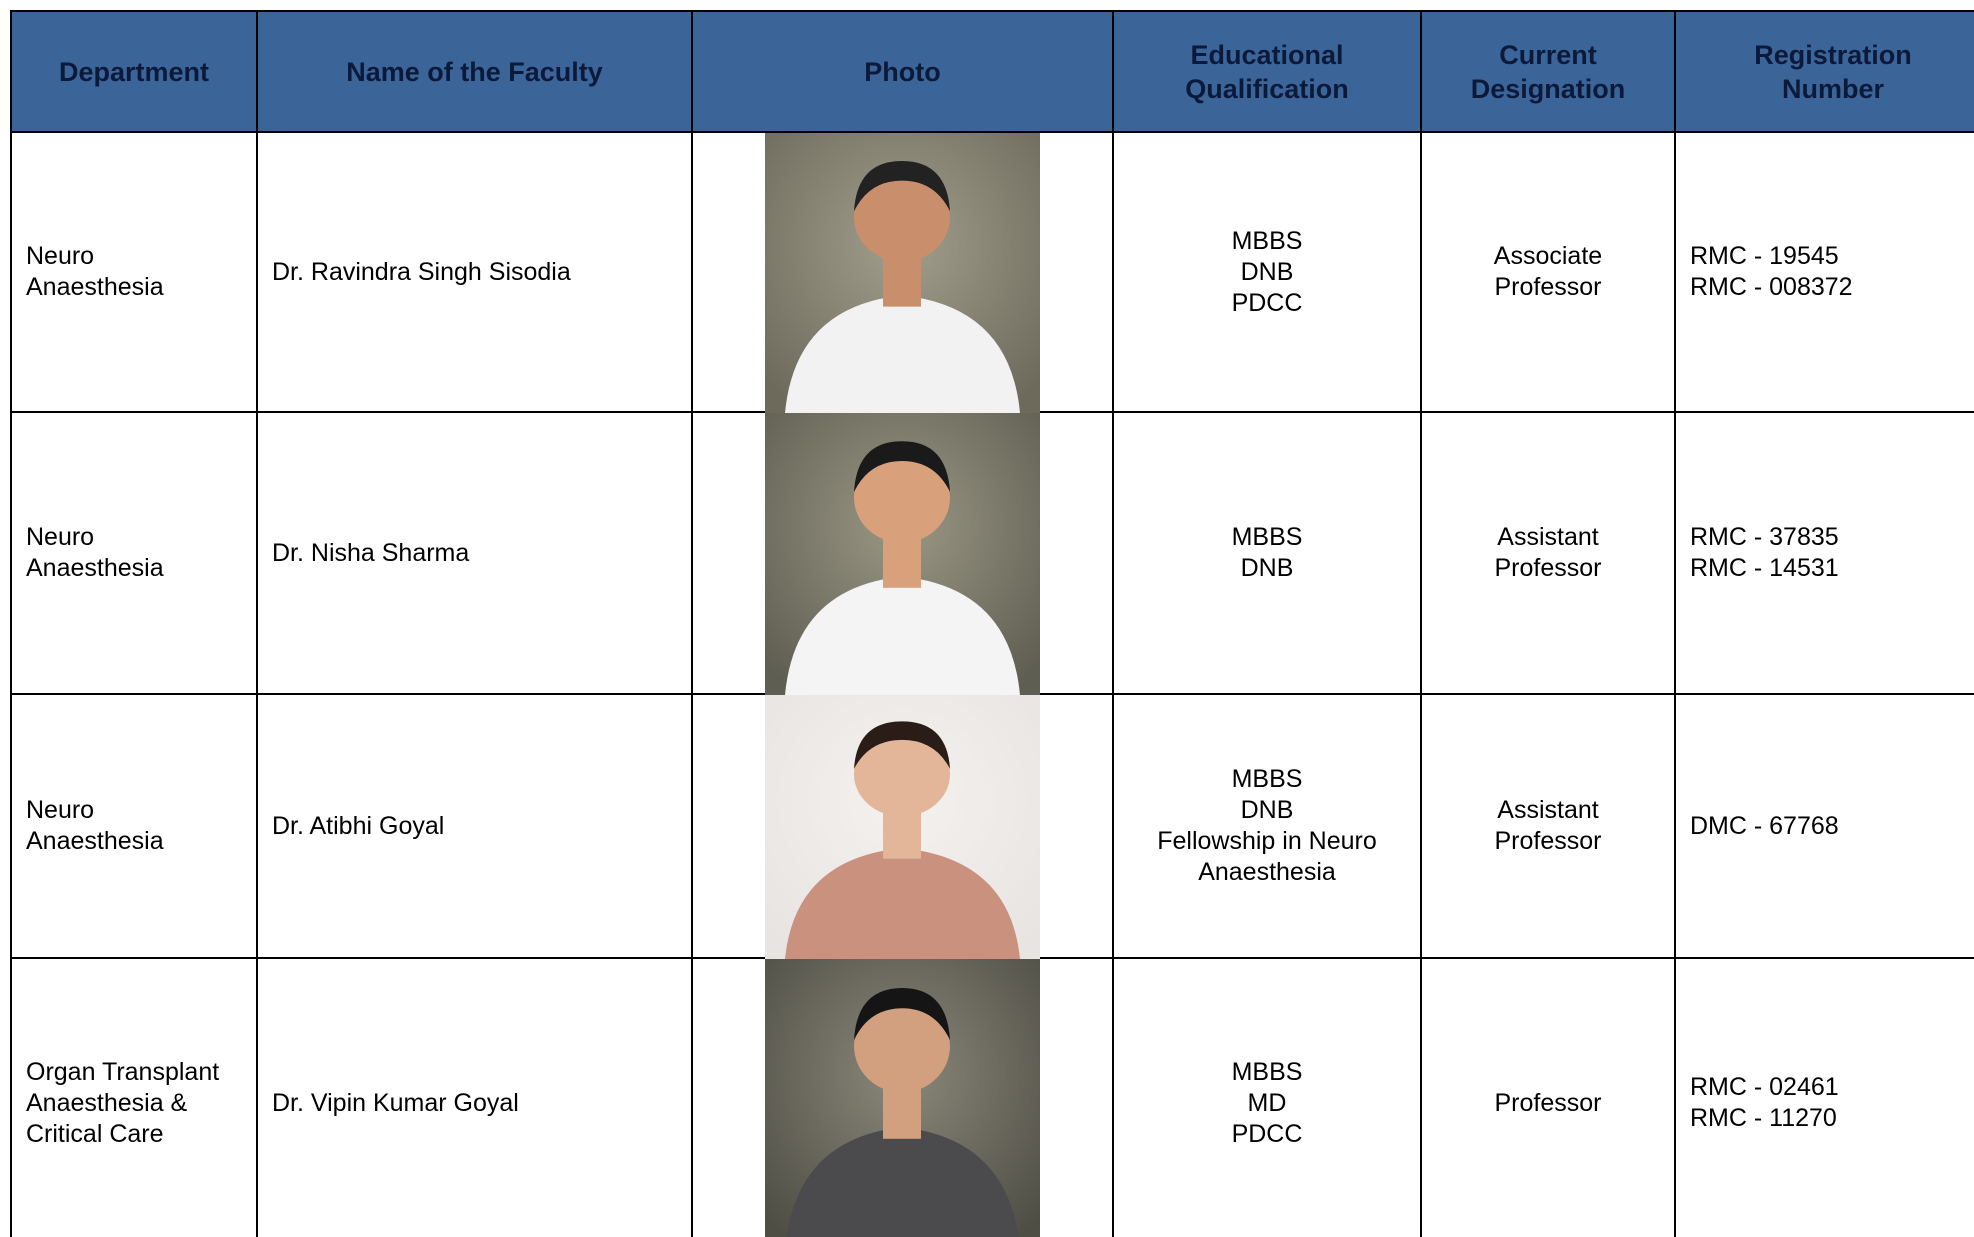  What do you see at coordinates (395, 1102) in the screenshot?
I see `text-line: Dr. Vipin Kumar Goyal` at bounding box center [395, 1102].